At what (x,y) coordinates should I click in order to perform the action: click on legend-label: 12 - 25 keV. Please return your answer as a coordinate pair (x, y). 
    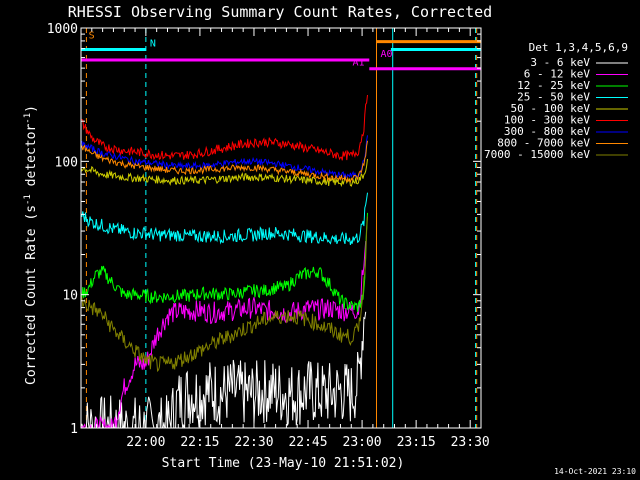
    Looking at the image, I should click on (553, 85).